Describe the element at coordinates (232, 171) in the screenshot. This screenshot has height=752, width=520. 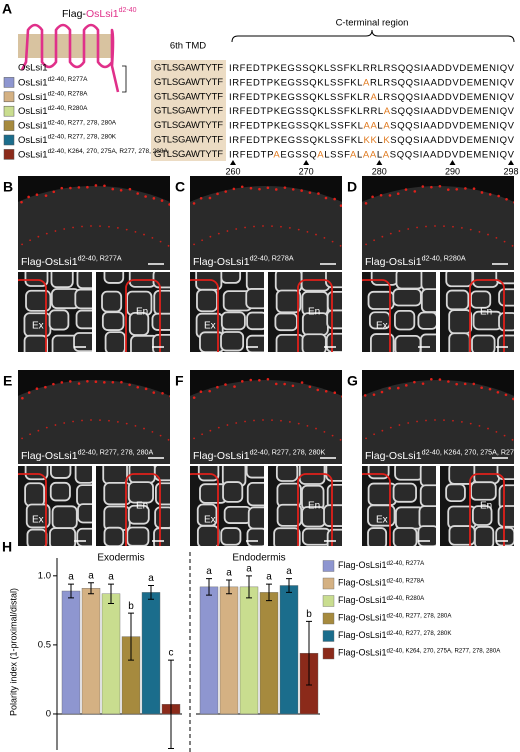
I see `residue-number: 260` at that location.